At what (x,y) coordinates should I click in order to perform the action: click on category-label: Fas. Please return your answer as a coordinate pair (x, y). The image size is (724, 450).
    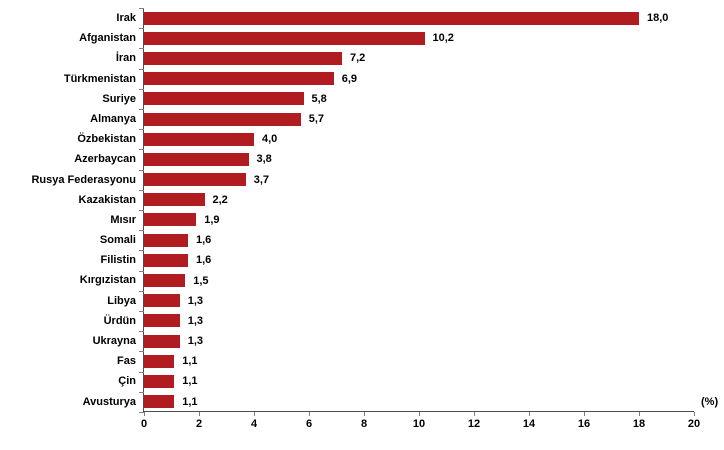
    Looking at the image, I should click on (126, 361).